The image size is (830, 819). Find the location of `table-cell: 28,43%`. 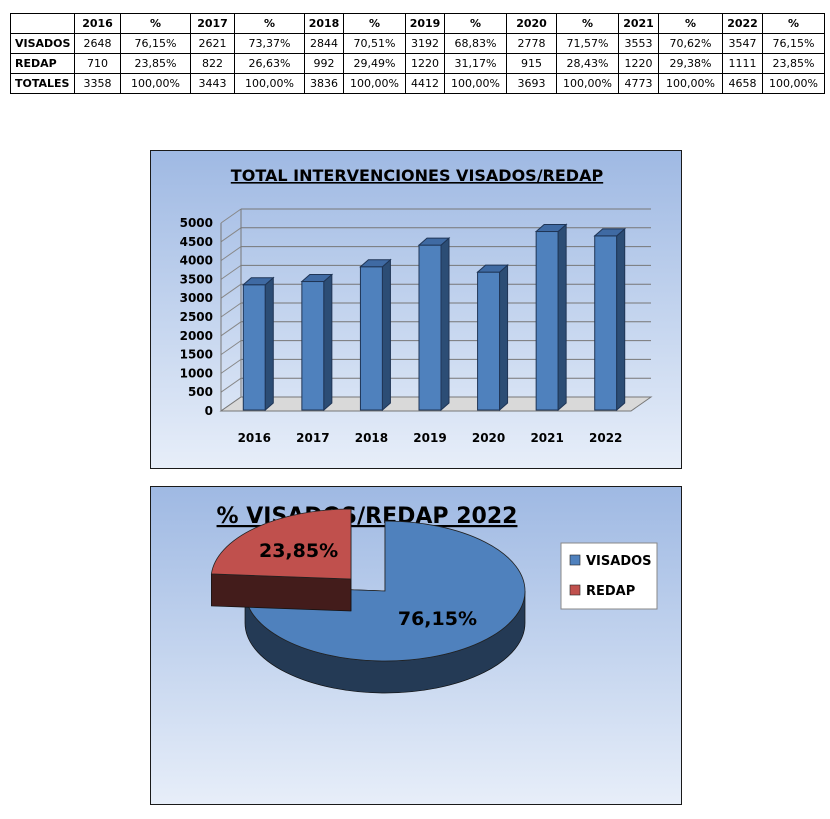

table-cell: 28,43% is located at coordinates (587, 63).